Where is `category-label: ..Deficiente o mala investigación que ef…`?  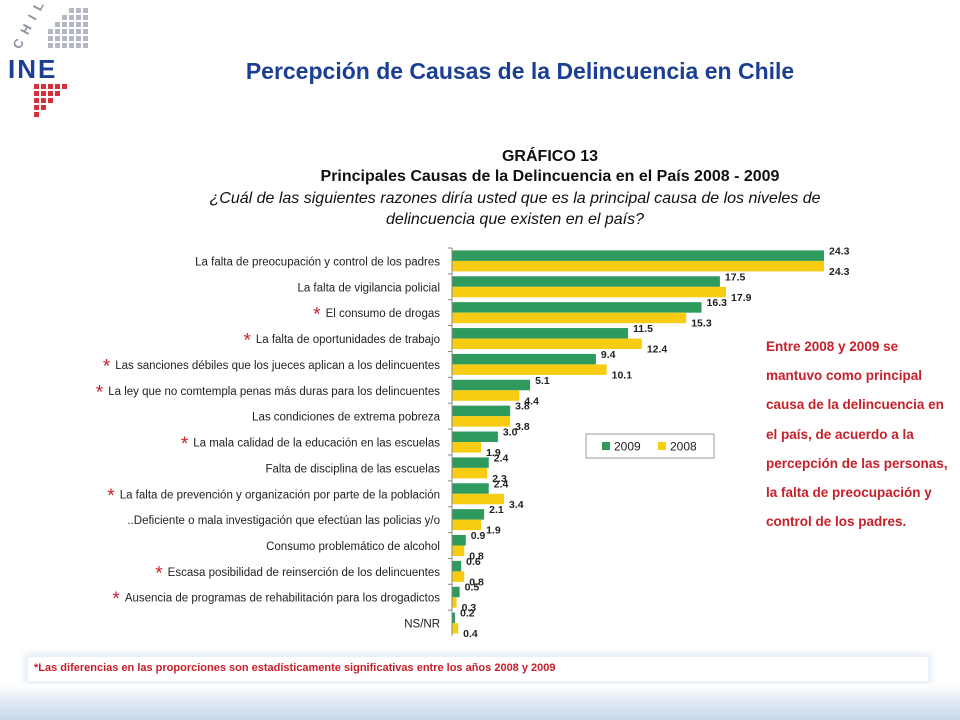
category-label: ..Deficiente o mala investigación que ef… is located at coordinates (283, 521).